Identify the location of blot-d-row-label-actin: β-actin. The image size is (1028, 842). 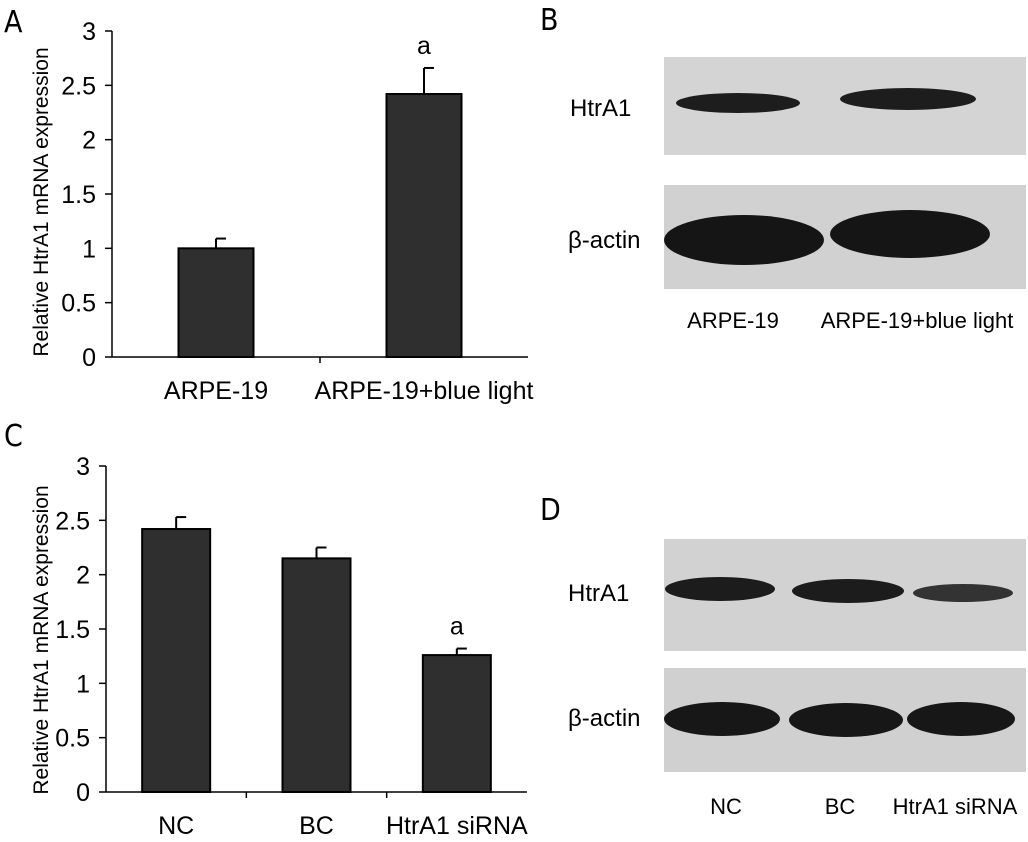
(604, 718).